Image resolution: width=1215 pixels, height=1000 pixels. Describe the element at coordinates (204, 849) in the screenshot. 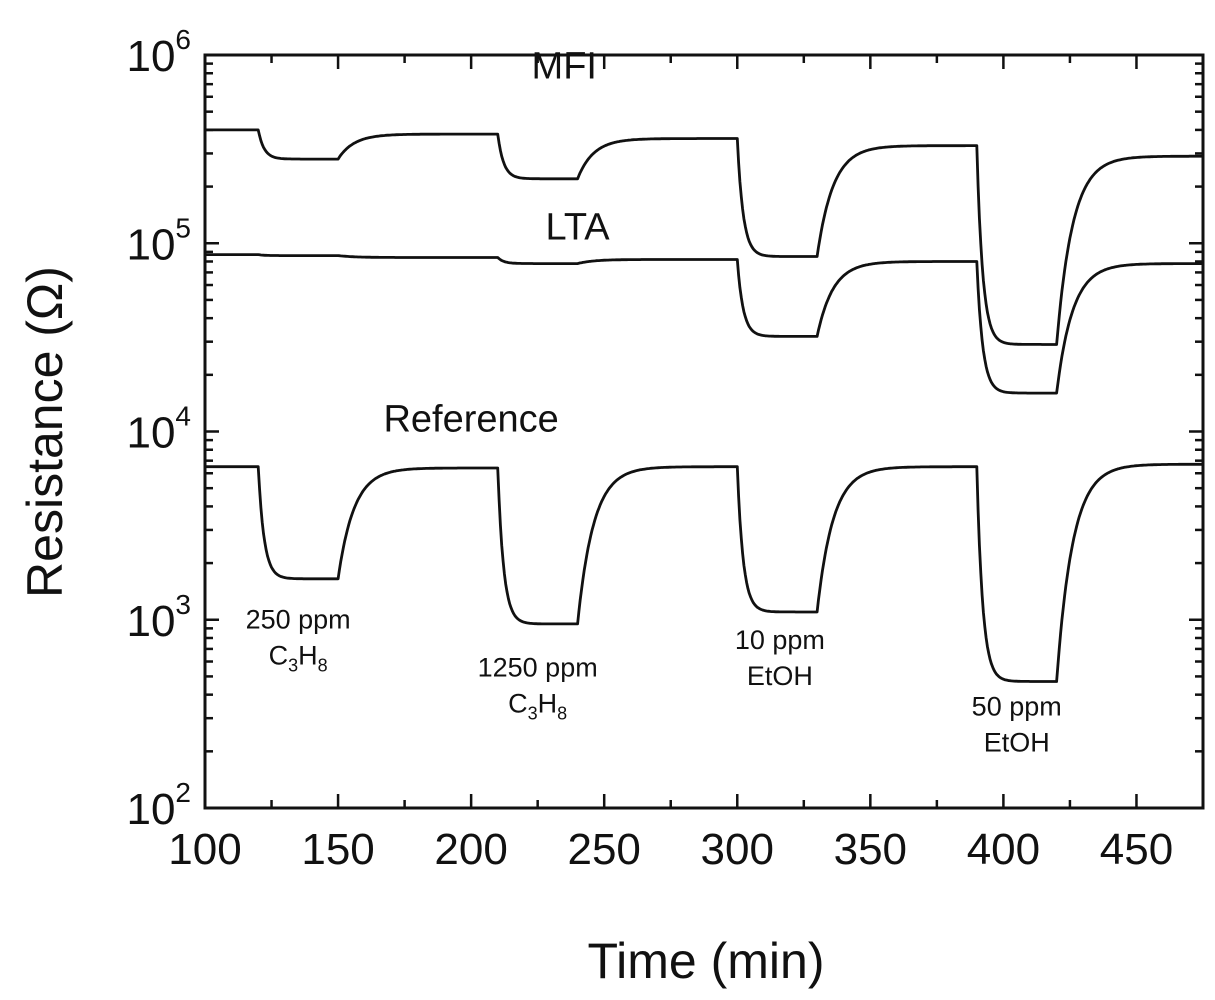

I see `x-tick-label: 100` at that location.